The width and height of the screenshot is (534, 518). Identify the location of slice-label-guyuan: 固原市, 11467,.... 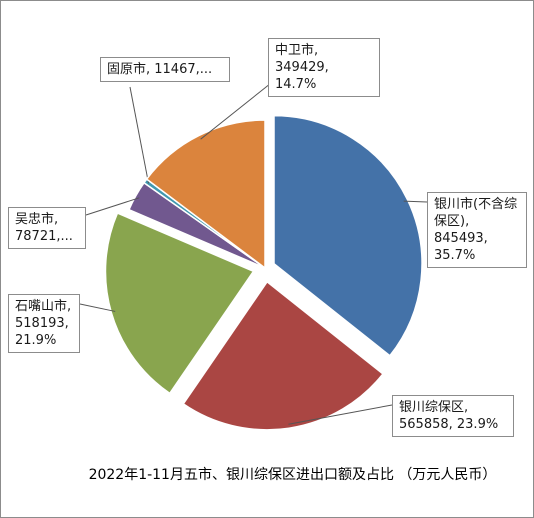
(165, 69).